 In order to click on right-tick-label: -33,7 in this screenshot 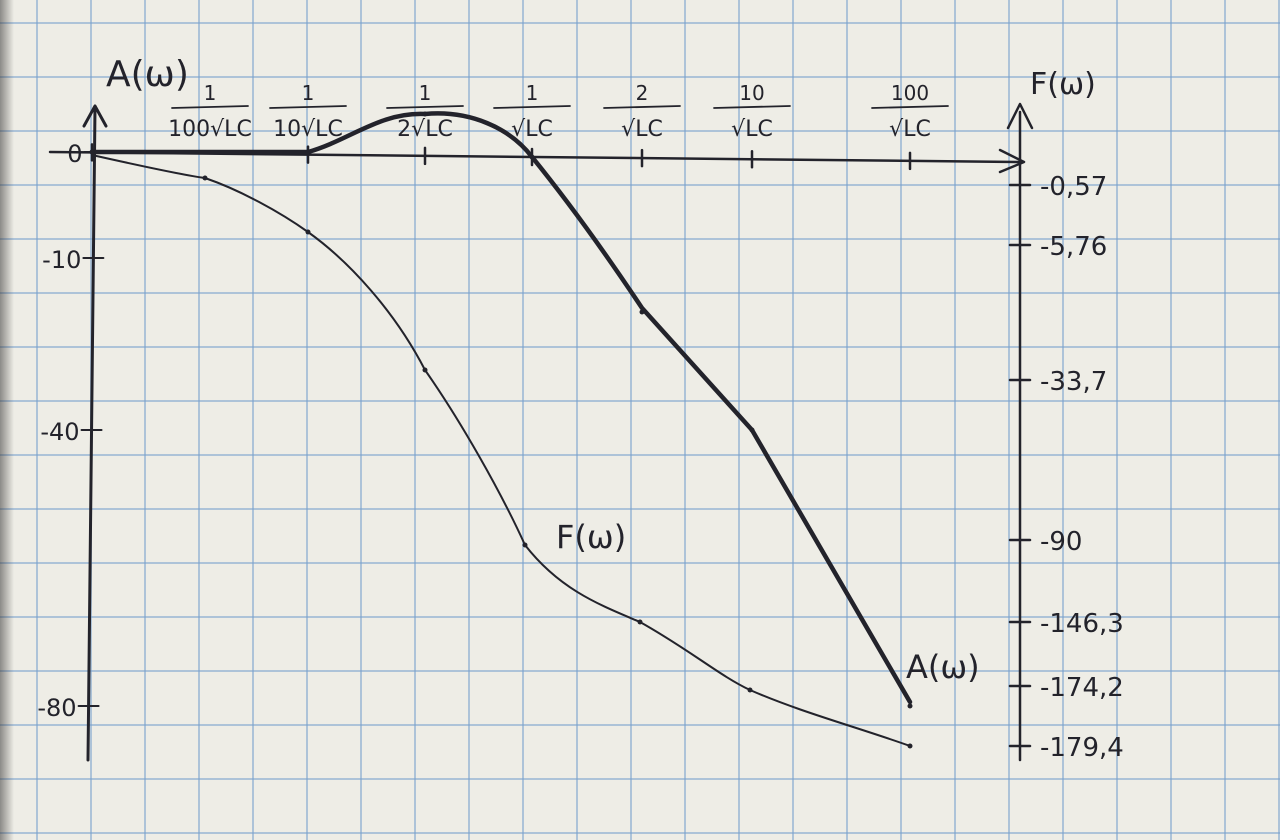, I will do `click(1073, 382)`.